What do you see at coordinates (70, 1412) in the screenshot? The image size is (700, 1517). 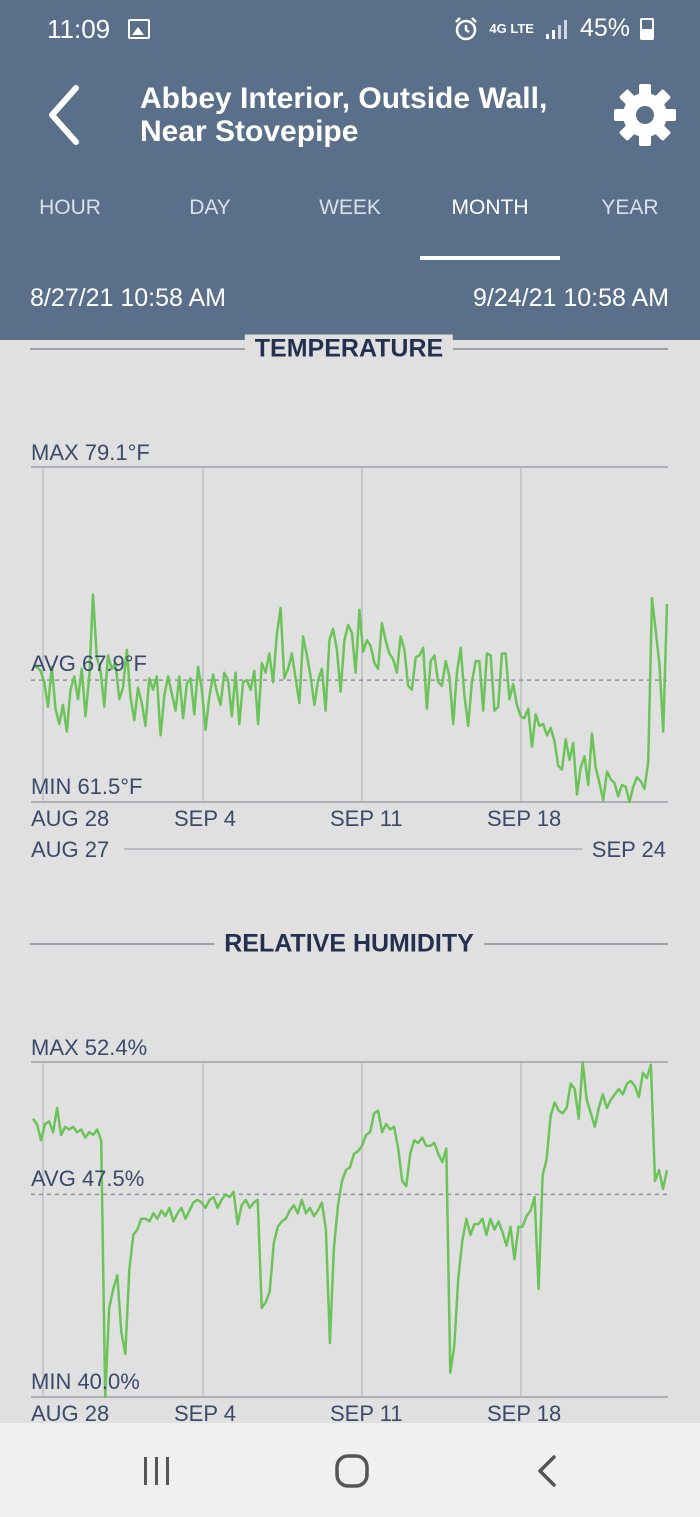 I see `humidity-x-tick-0: AUG 28` at bounding box center [70, 1412].